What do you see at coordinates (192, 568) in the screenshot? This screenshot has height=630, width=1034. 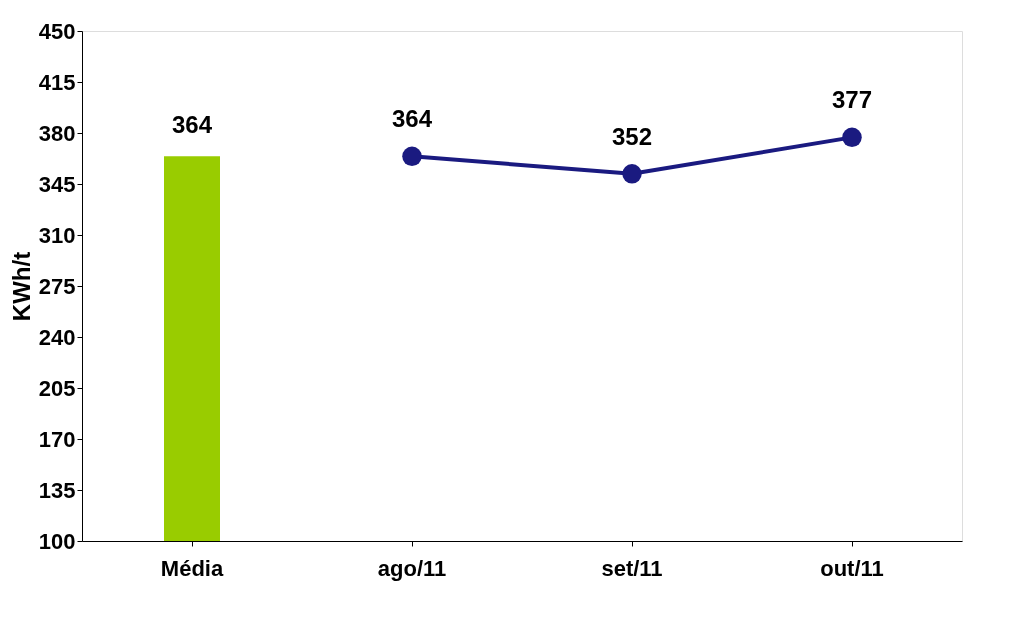 I see `x-tick-label: Média` at bounding box center [192, 568].